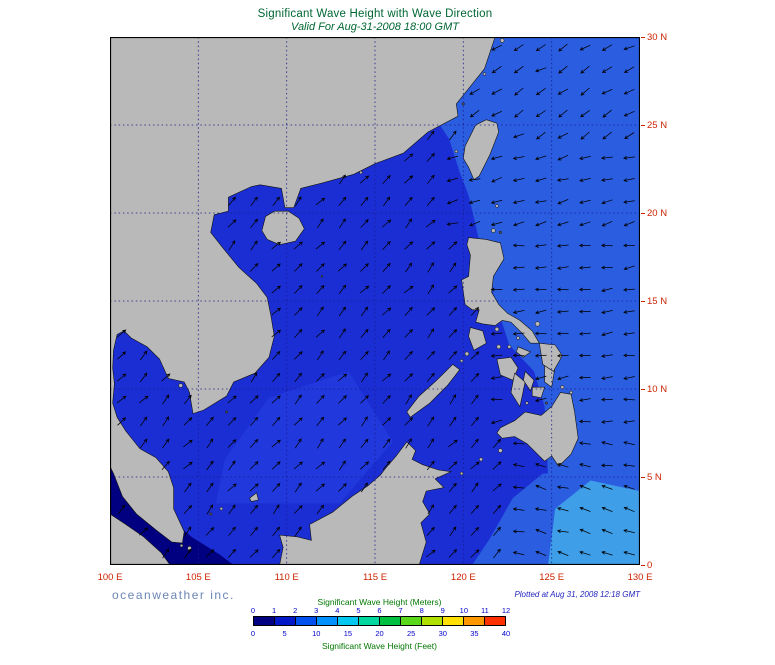 The width and height of the screenshot is (775, 665). Describe the element at coordinates (518, 390) in the screenshot. I see `land-negros` at that location.